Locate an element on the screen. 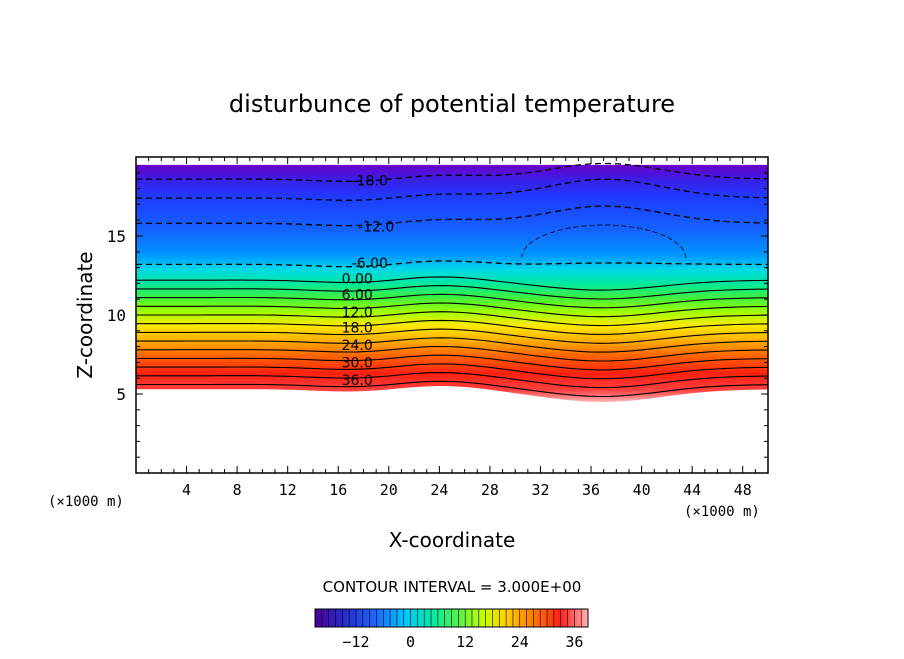  colorbar-segments is located at coordinates (451, 618).